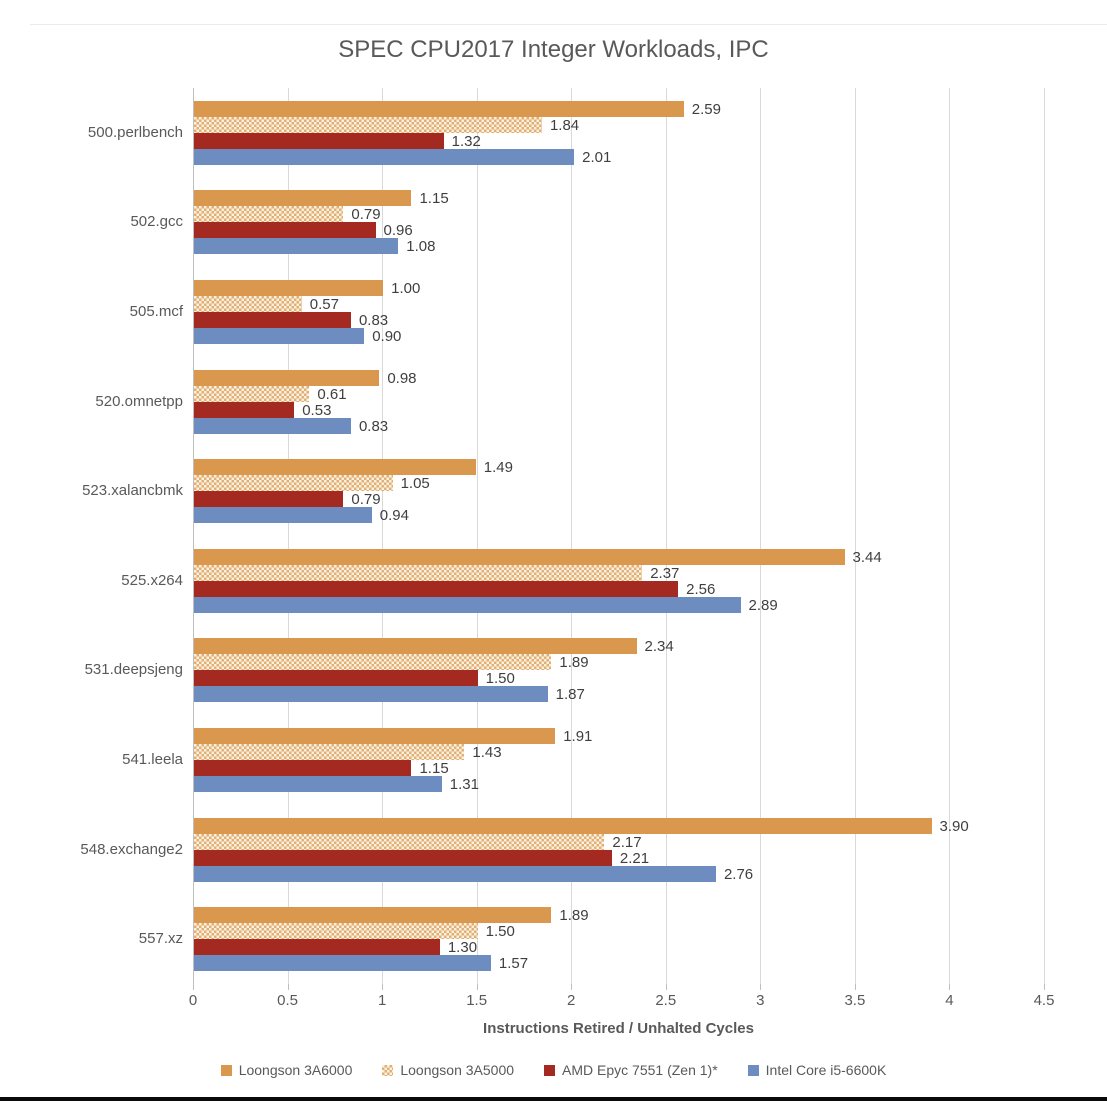  I want to click on legend-label: Intel Core i5-6600K, so click(826, 1070).